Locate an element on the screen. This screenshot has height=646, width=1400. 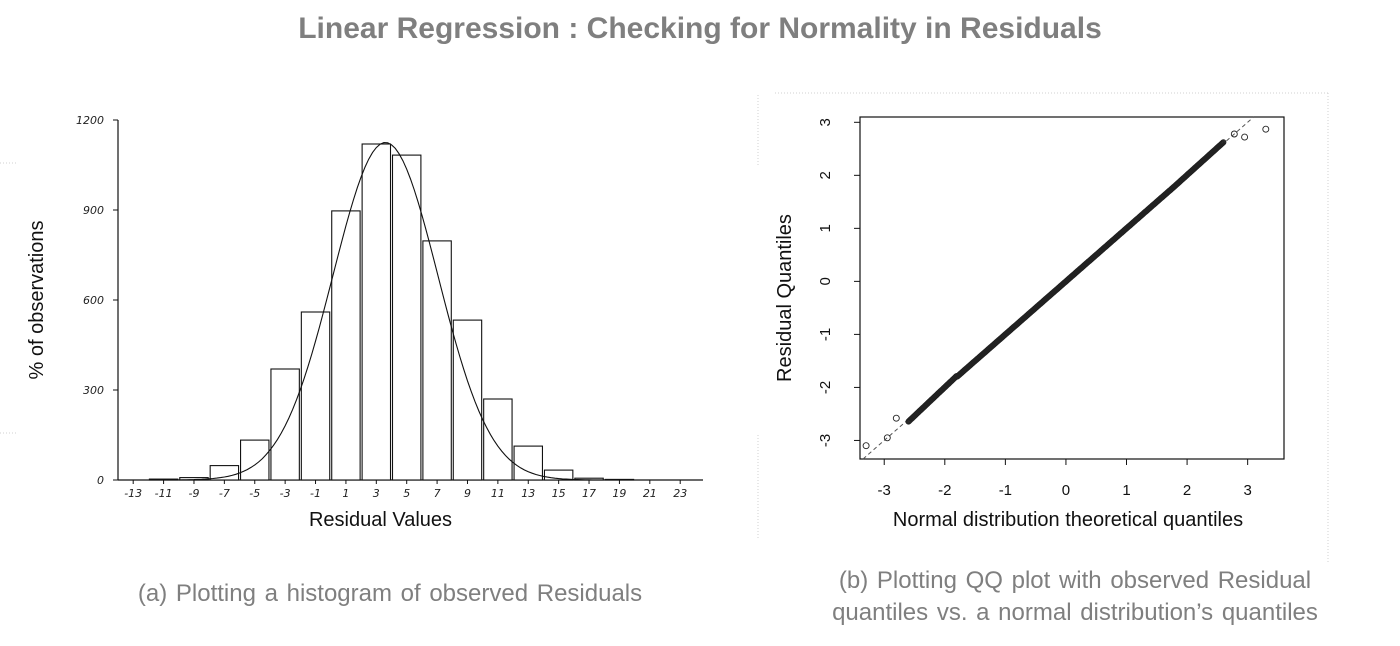
hist-x-tick-label: 19 is located at coordinates (619, 493).